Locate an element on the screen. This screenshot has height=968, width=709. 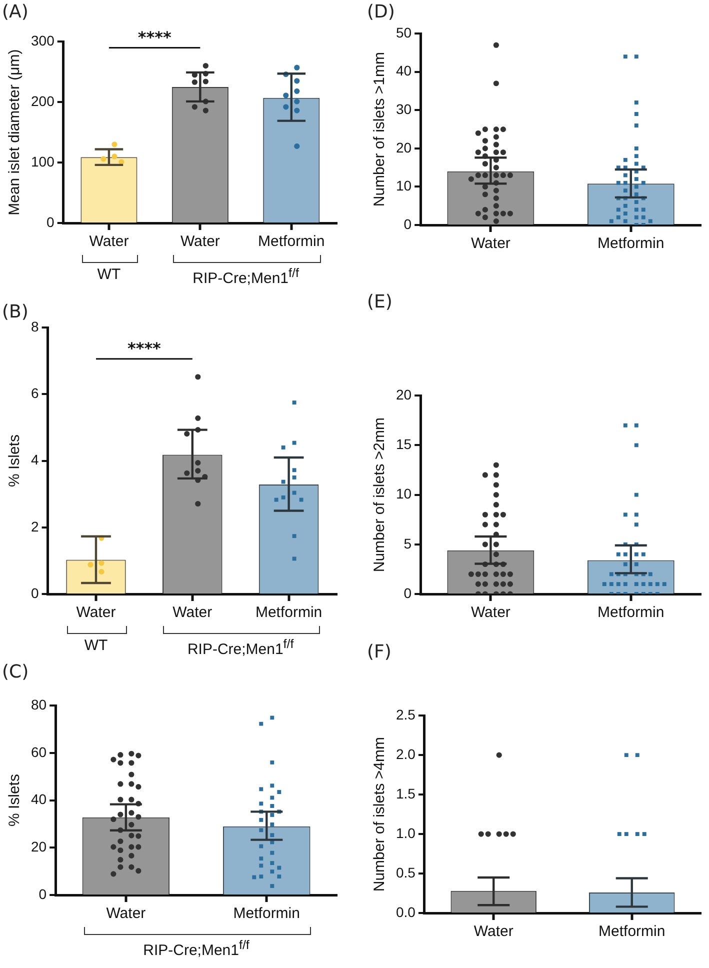
y-tick-label: 200 is located at coordinates (43, 100).